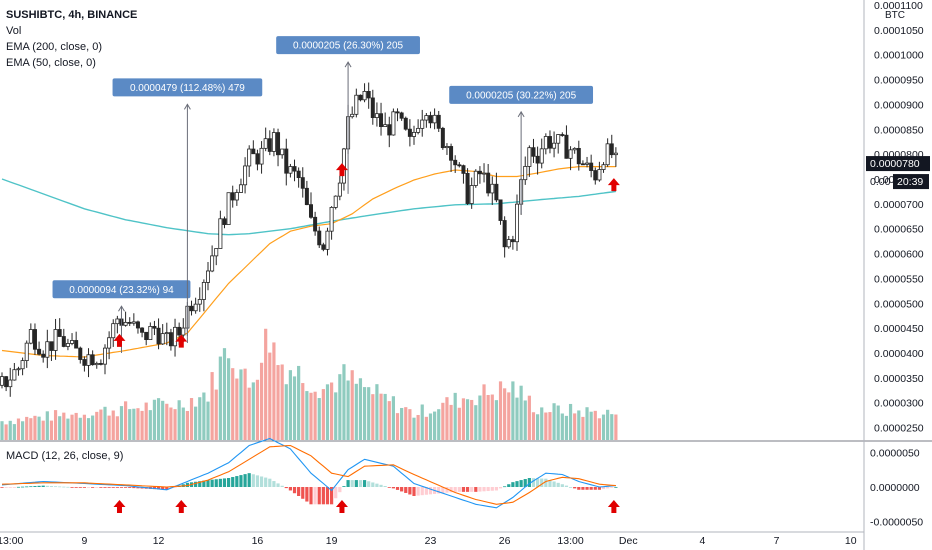 The image size is (932, 550). I want to click on measure-label: 0.0000479 (112.48%) 479, so click(187, 88).